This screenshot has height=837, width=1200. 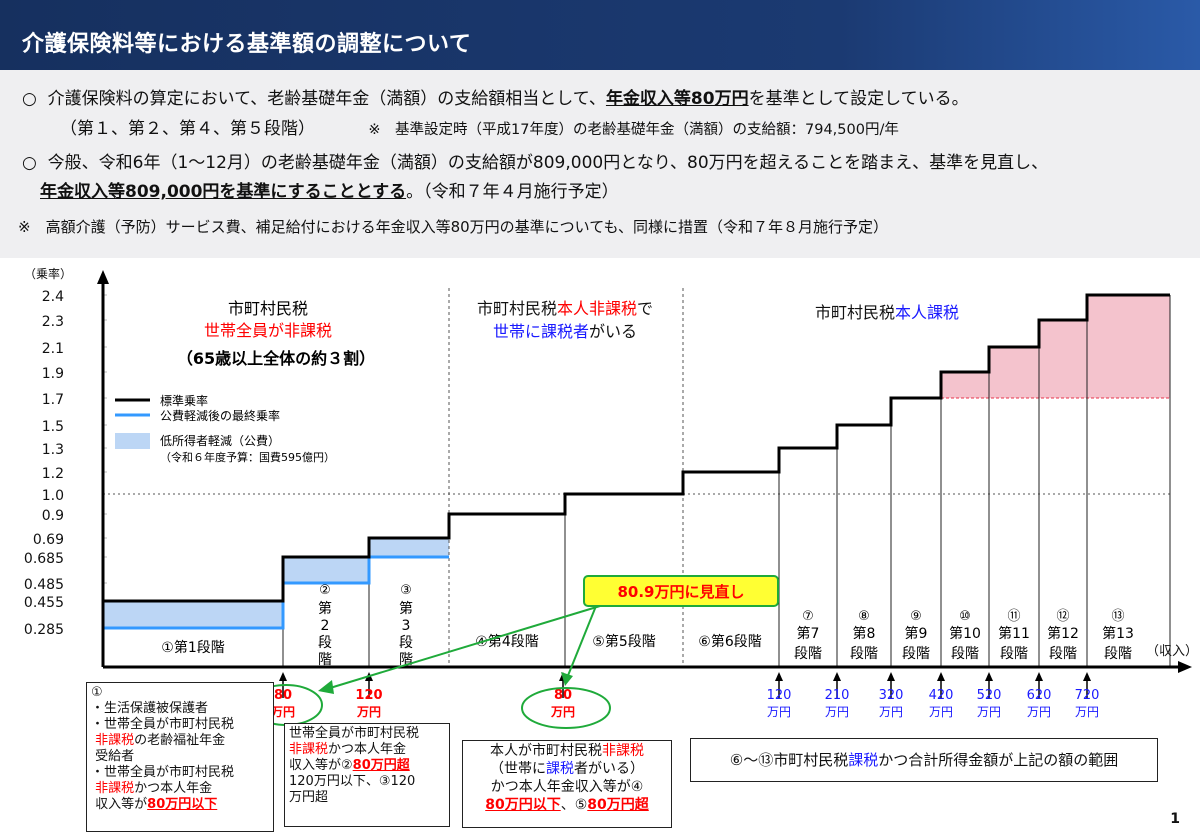 What do you see at coordinates (53, 450) in the screenshot?
I see `y-tick-label: 1.3` at bounding box center [53, 450].